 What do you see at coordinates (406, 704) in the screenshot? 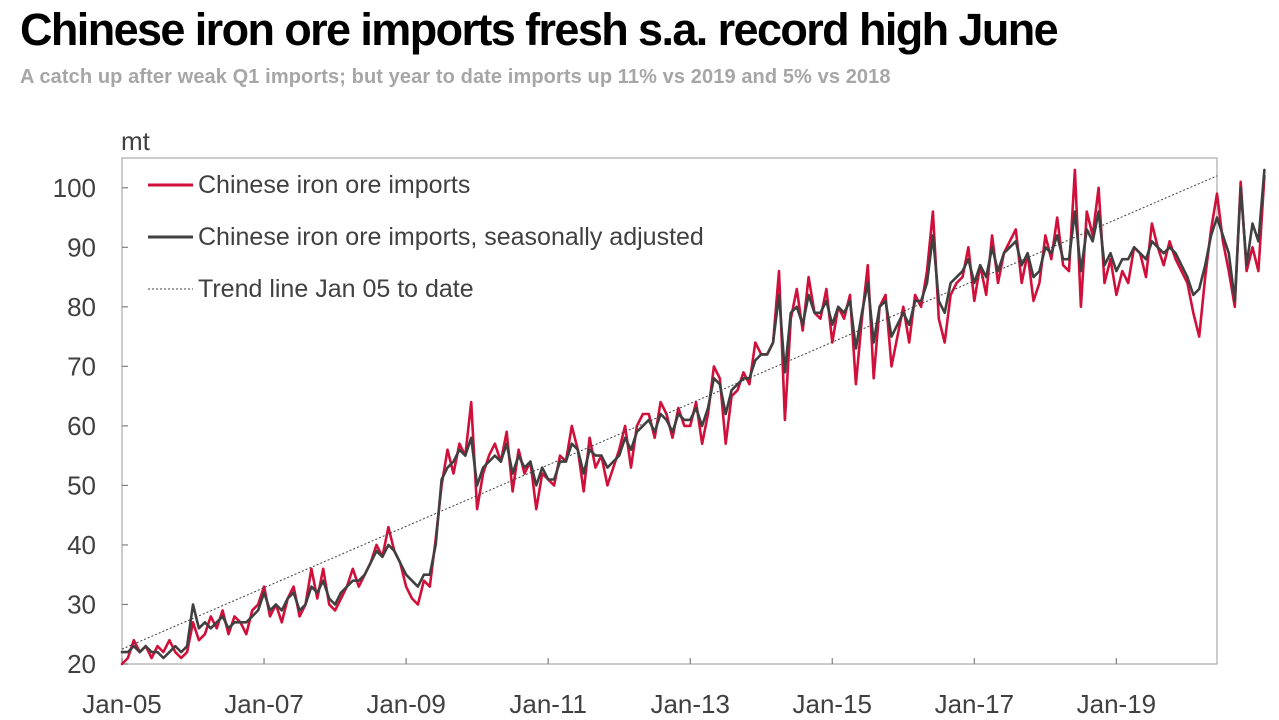
I see `x-tick-label: Jan-09` at bounding box center [406, 704].